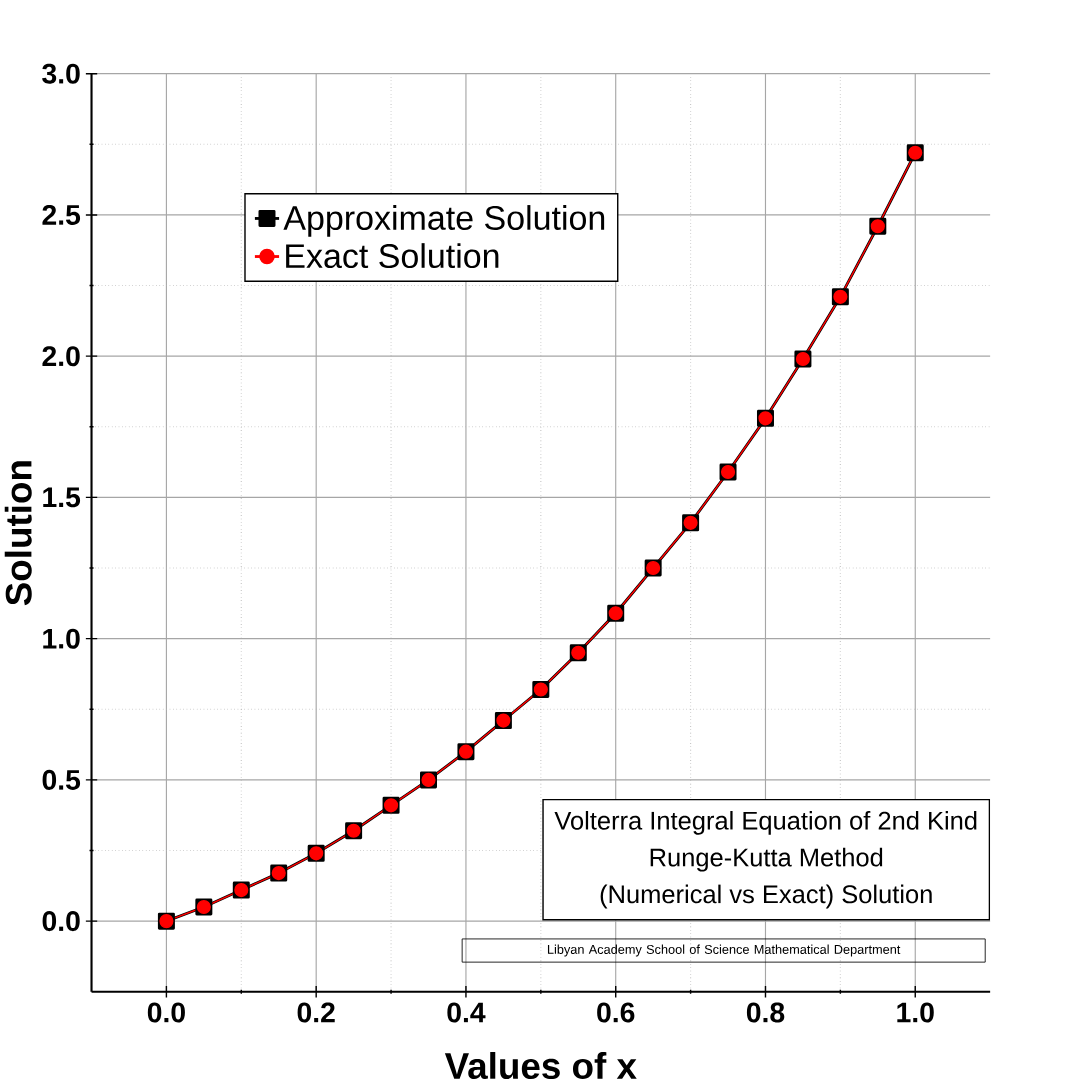 The height and width of the screenshot is (1090, 1065). I want to click on x-tick-label: 0.4, so click(466, 1012).